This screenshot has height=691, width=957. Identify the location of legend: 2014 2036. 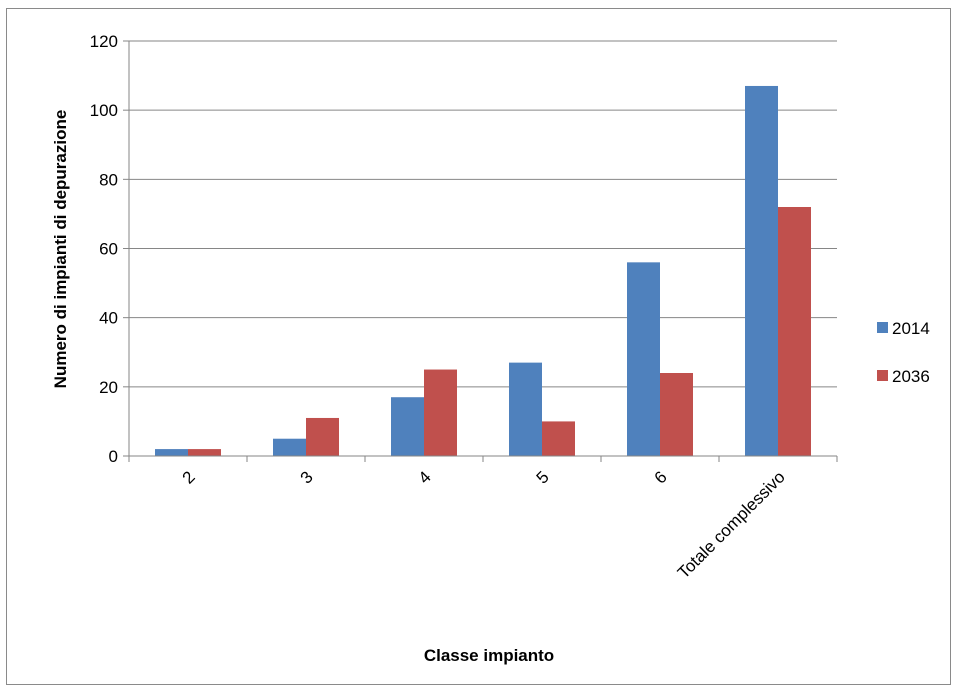
(903, 352).